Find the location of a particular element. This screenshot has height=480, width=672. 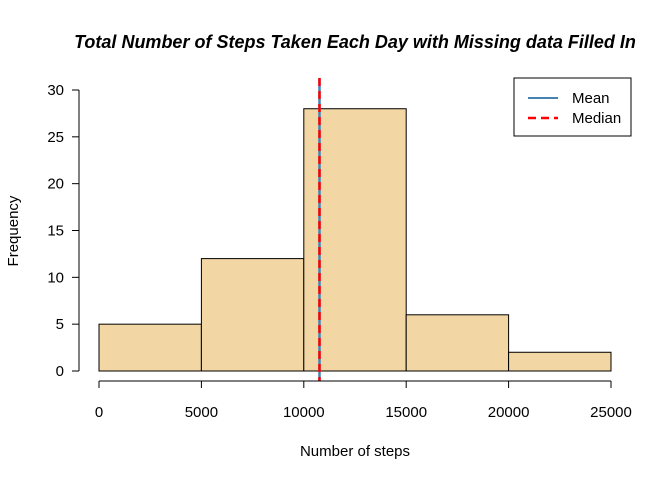

y-tick-label: 15 is located at coordinates (55, 231).